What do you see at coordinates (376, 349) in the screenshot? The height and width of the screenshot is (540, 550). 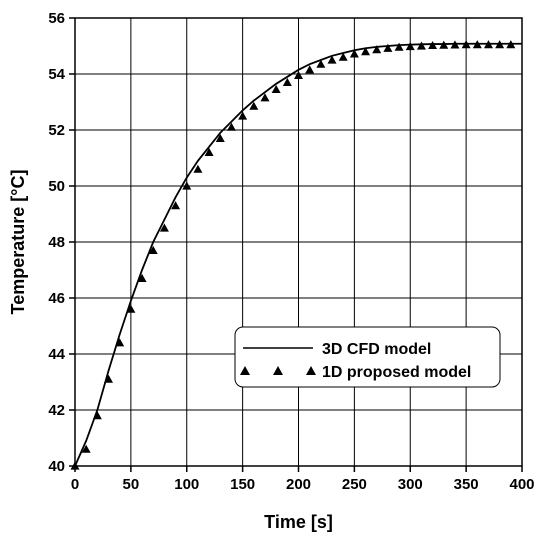 I see `legend-label-cfd: 3D CFD model` at bounding box center [376, 349].